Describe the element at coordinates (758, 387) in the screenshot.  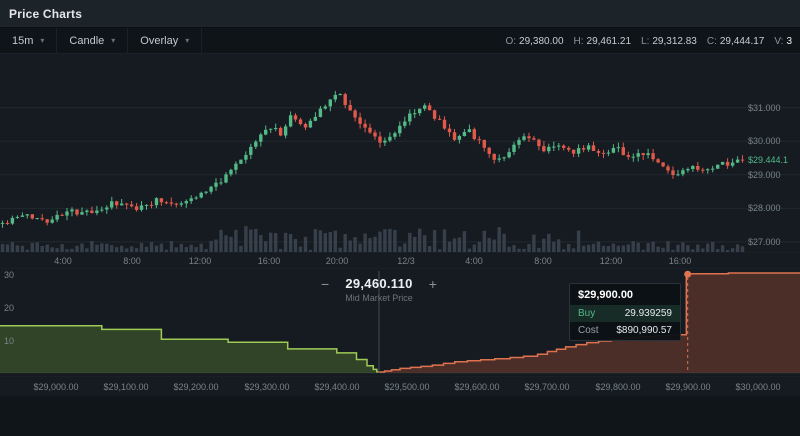
I see `depth-x-axis-label: $30,000.00` at that location.